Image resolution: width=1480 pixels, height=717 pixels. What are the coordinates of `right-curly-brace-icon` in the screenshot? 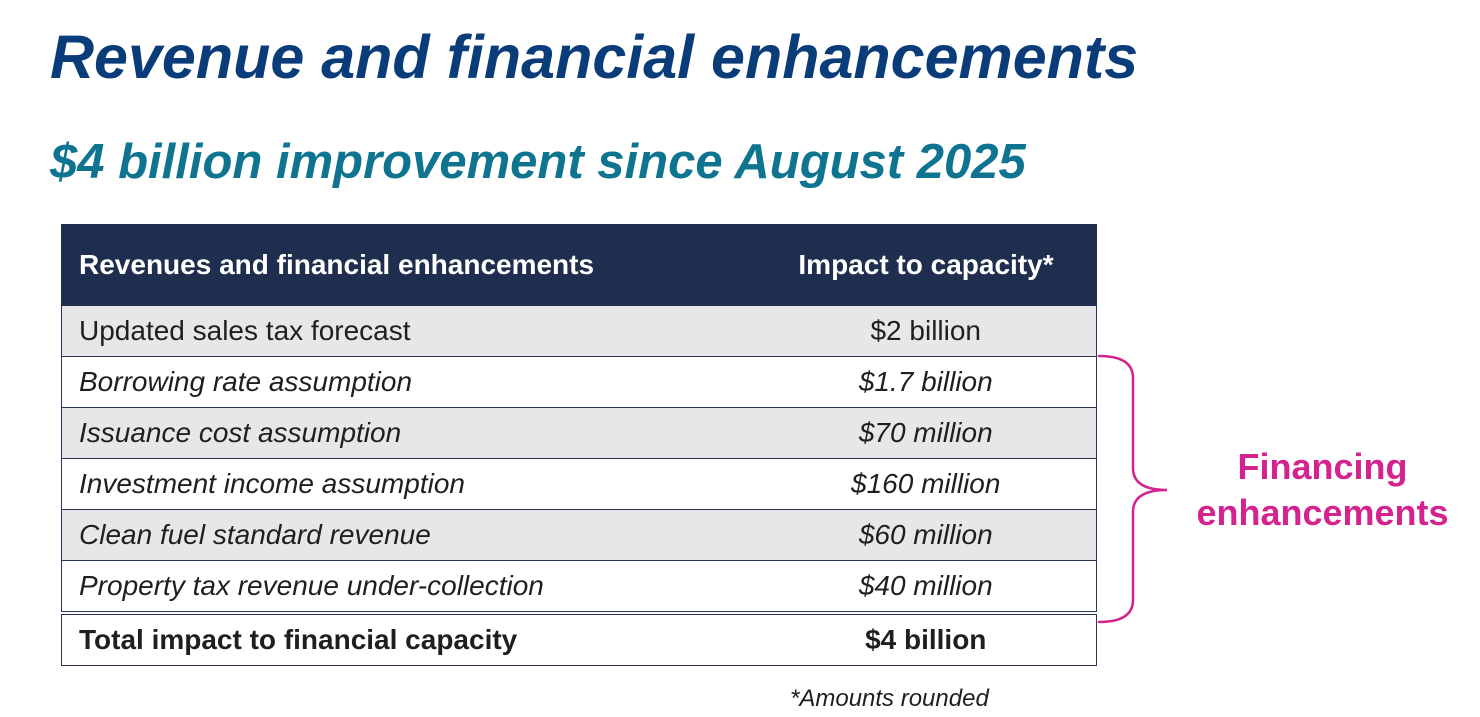 It's located at (1132, 489).